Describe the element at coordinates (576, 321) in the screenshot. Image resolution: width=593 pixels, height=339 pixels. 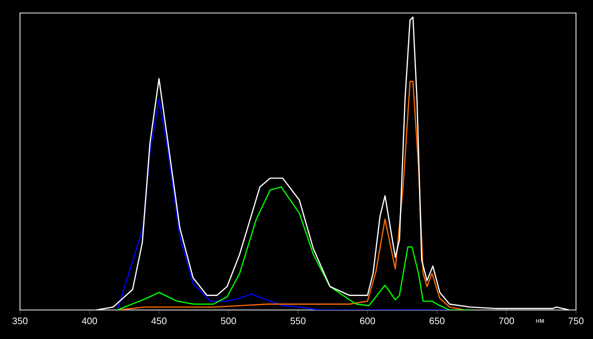
I see `x-tick-label: 750` at that location.